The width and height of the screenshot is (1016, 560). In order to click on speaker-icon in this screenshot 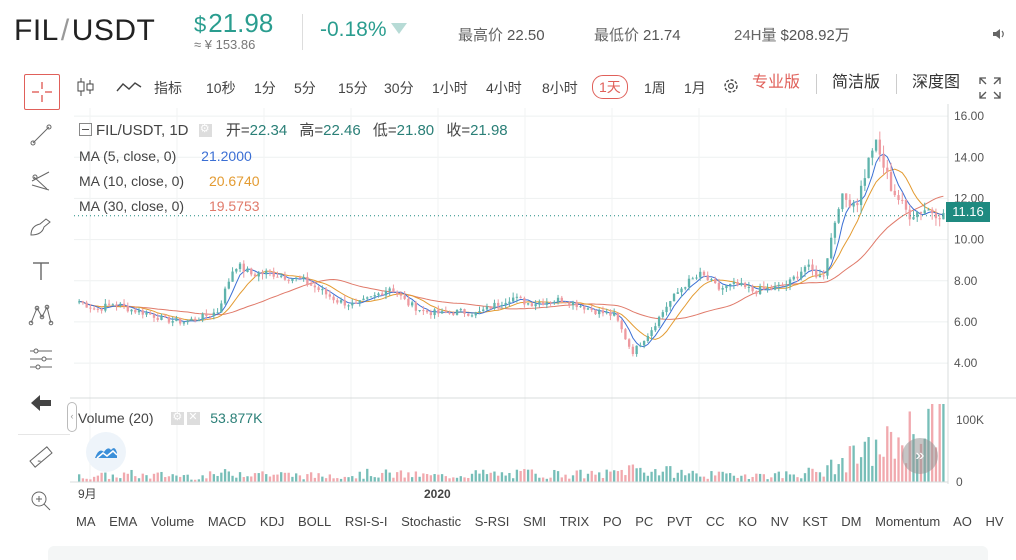, I will do `click(999, 35)`.